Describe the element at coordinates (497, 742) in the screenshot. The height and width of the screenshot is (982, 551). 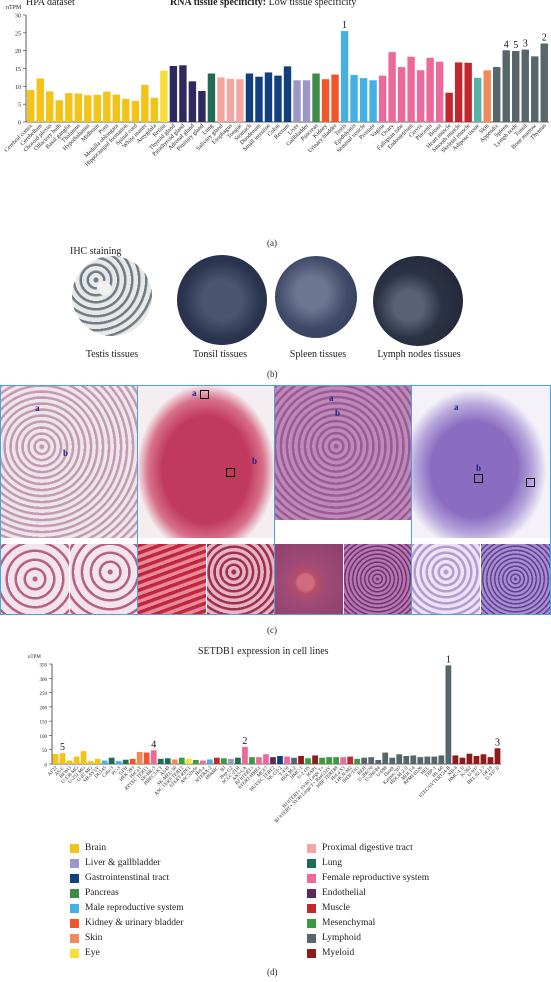
I see `peak-annotation: 3` at that location.